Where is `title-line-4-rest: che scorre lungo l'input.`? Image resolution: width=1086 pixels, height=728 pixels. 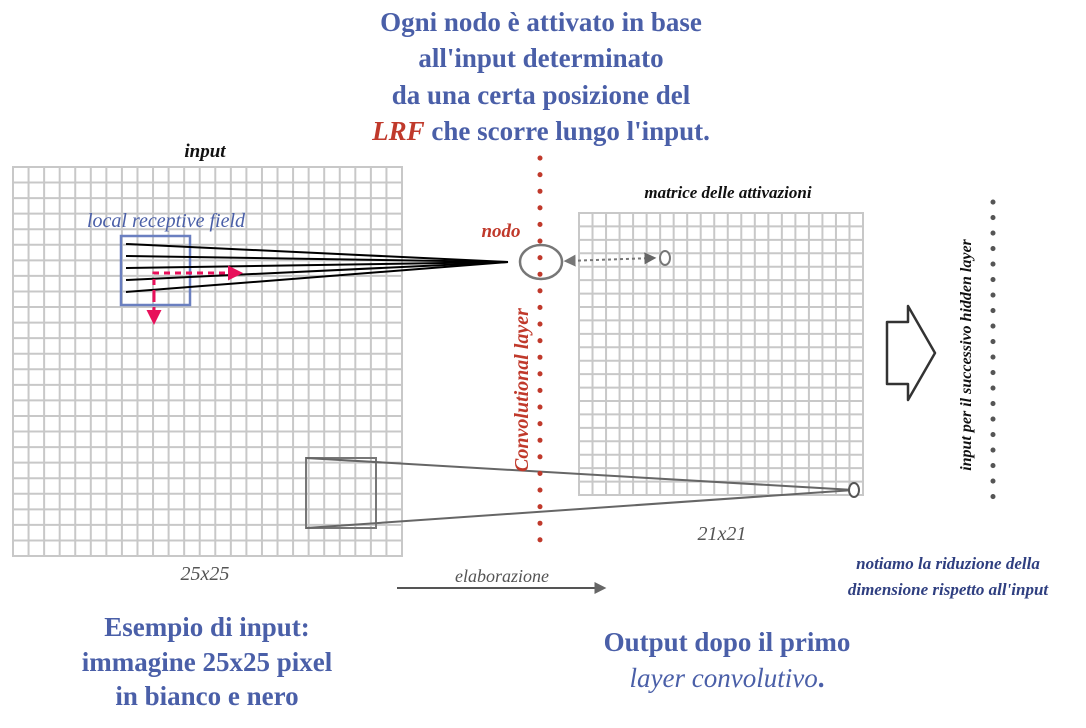 title-line-4-rest: che scorre lungo l'input. is located at coordinates (567, 131).